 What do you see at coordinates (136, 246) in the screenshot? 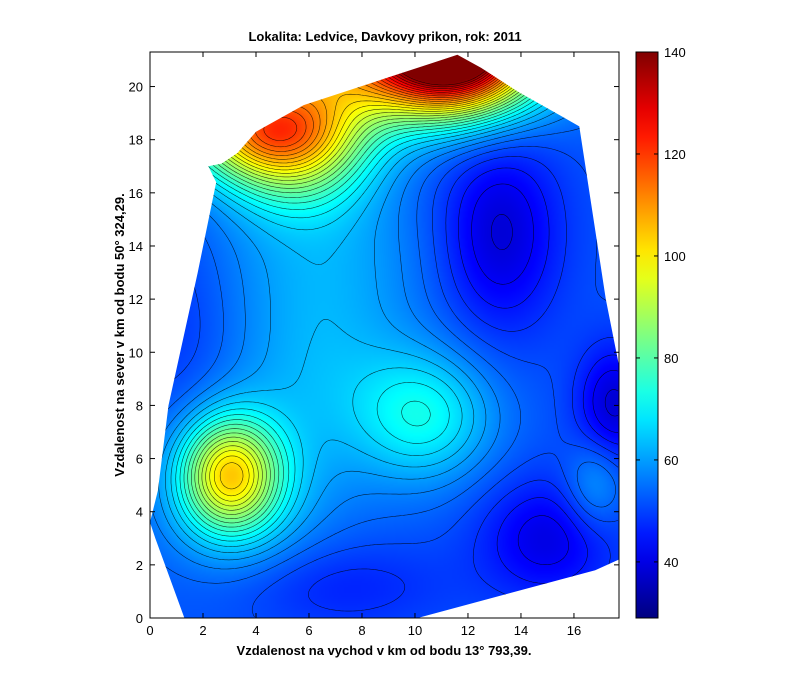
I see `y-tick-label: 14` at bounding box center [136, 246].